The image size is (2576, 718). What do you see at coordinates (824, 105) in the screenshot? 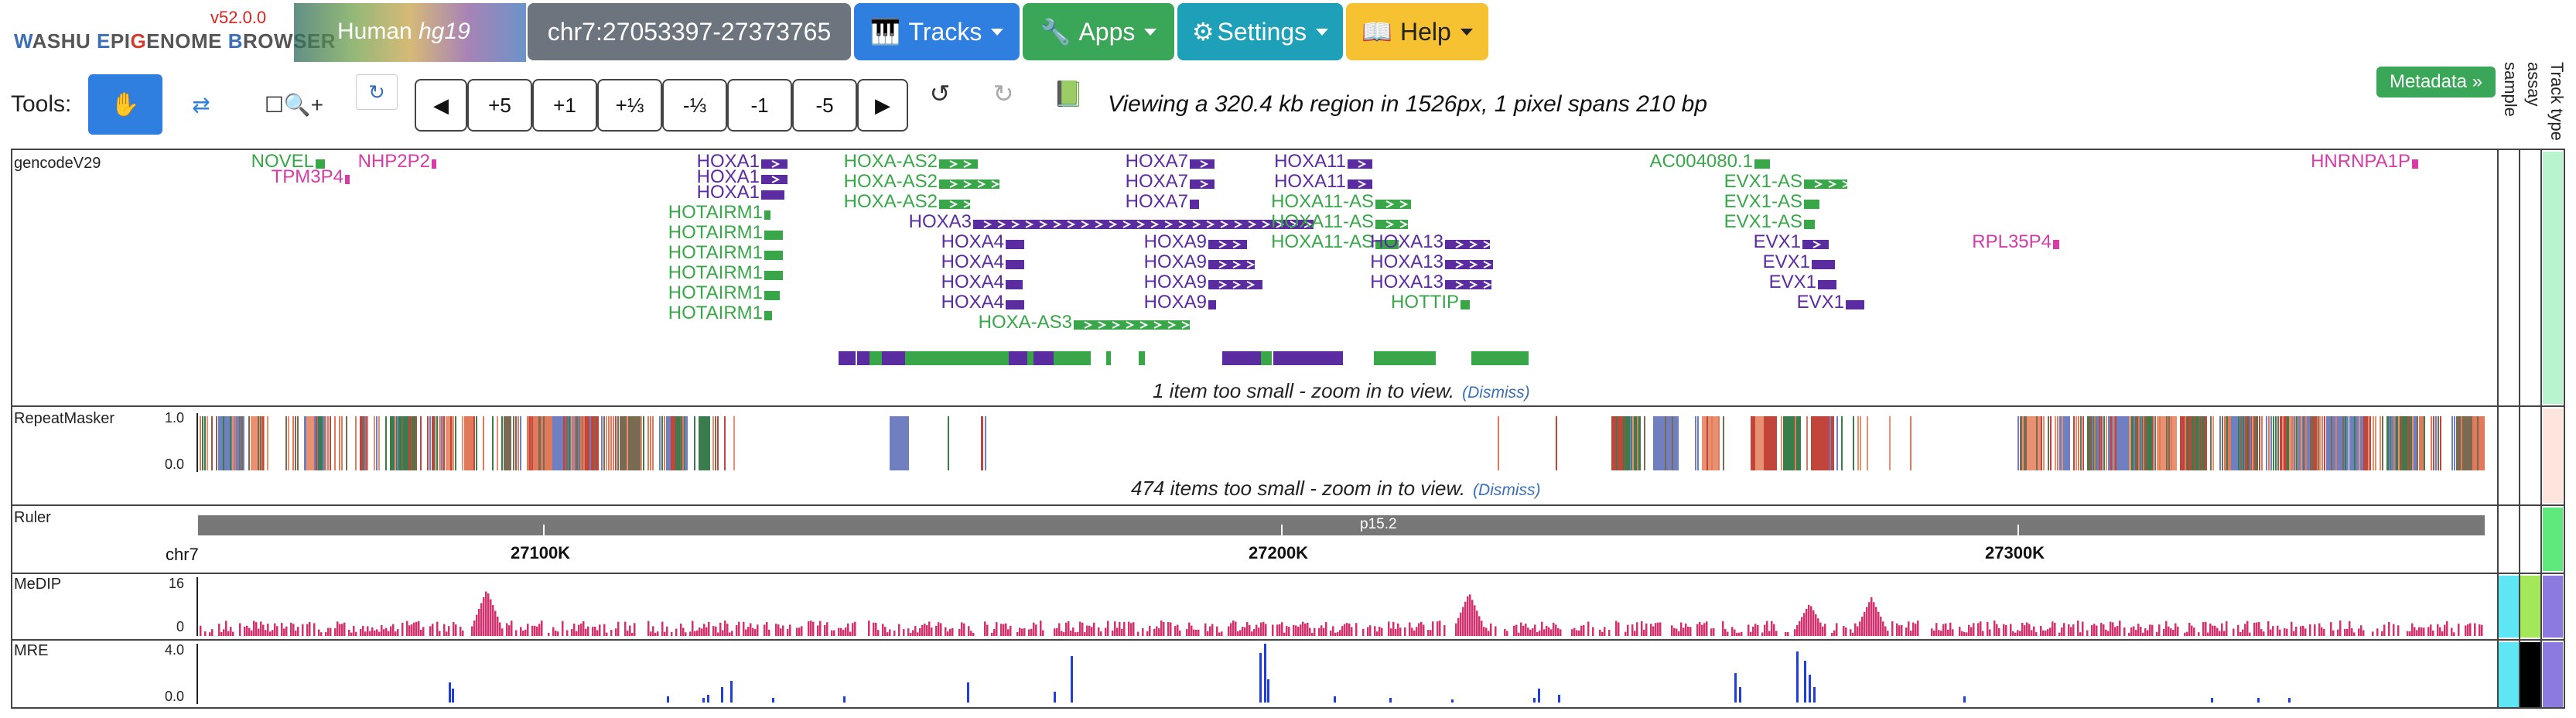
I see `zoom-out-5-button: -5` at bounding box center [824, 105].